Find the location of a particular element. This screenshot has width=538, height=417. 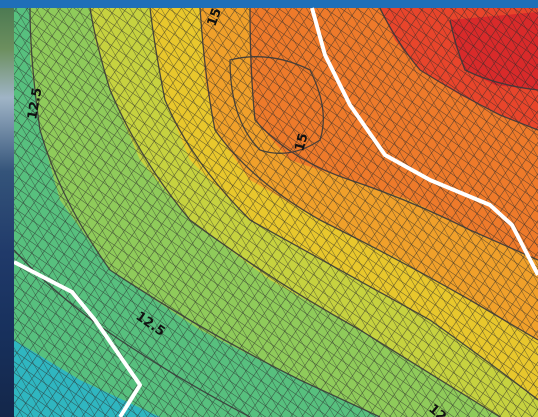

contour-label-top: 15 is located at coordinates (215, 17).